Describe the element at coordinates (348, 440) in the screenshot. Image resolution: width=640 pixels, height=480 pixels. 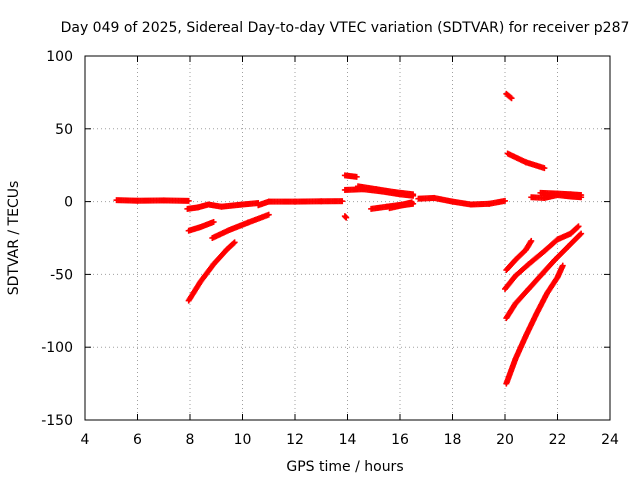
I see `x-tick-label: 14` at that location.